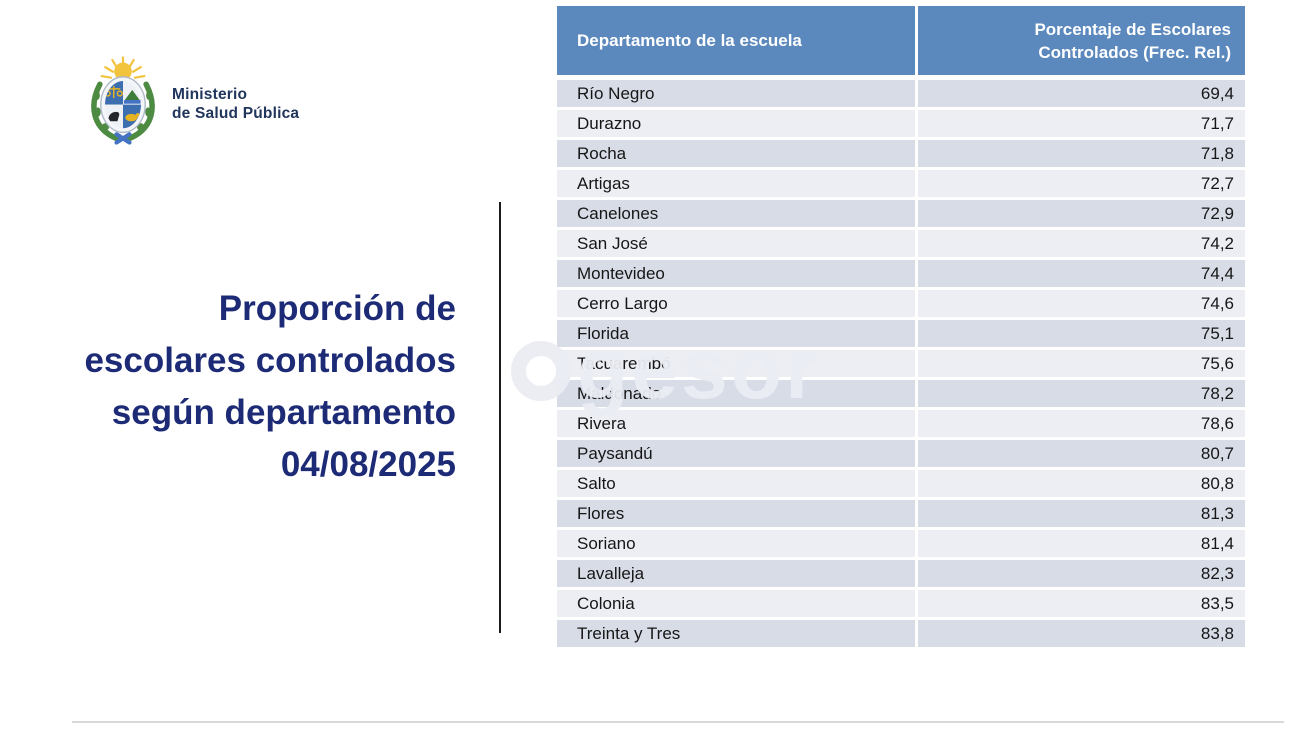 Image resolution: width=1300 pixels, height=731 pixels. I want to click on percentage-cell: 74,4, so click(1080, 273).